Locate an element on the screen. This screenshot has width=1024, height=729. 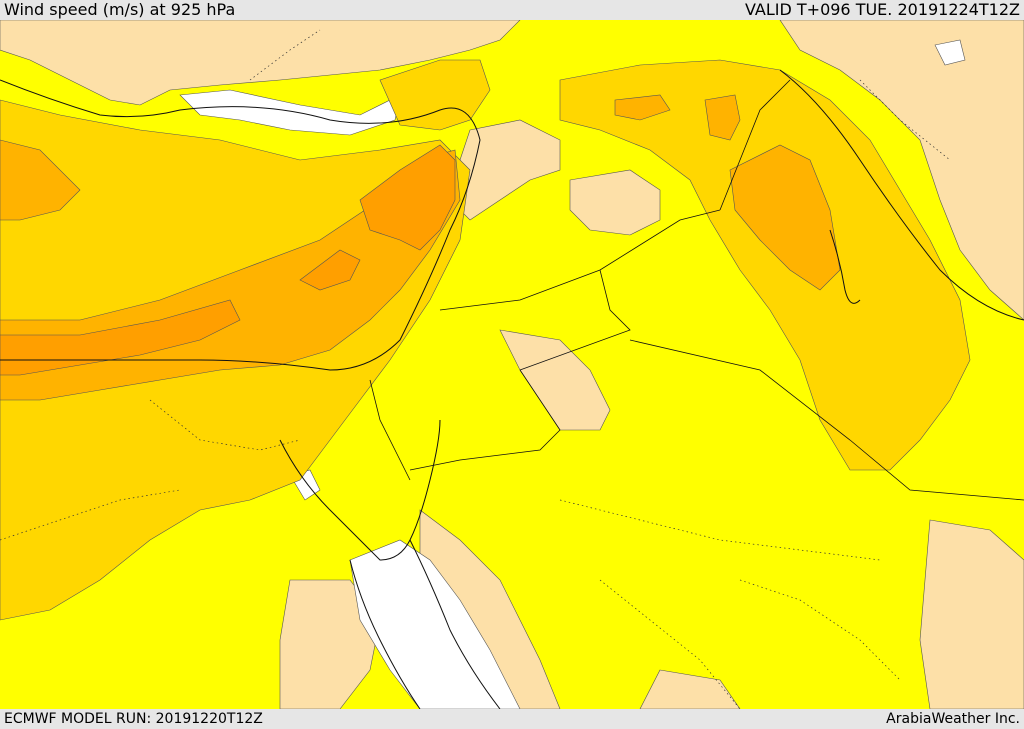
low-wind-north-turkey is located at coordinates (260, 63).